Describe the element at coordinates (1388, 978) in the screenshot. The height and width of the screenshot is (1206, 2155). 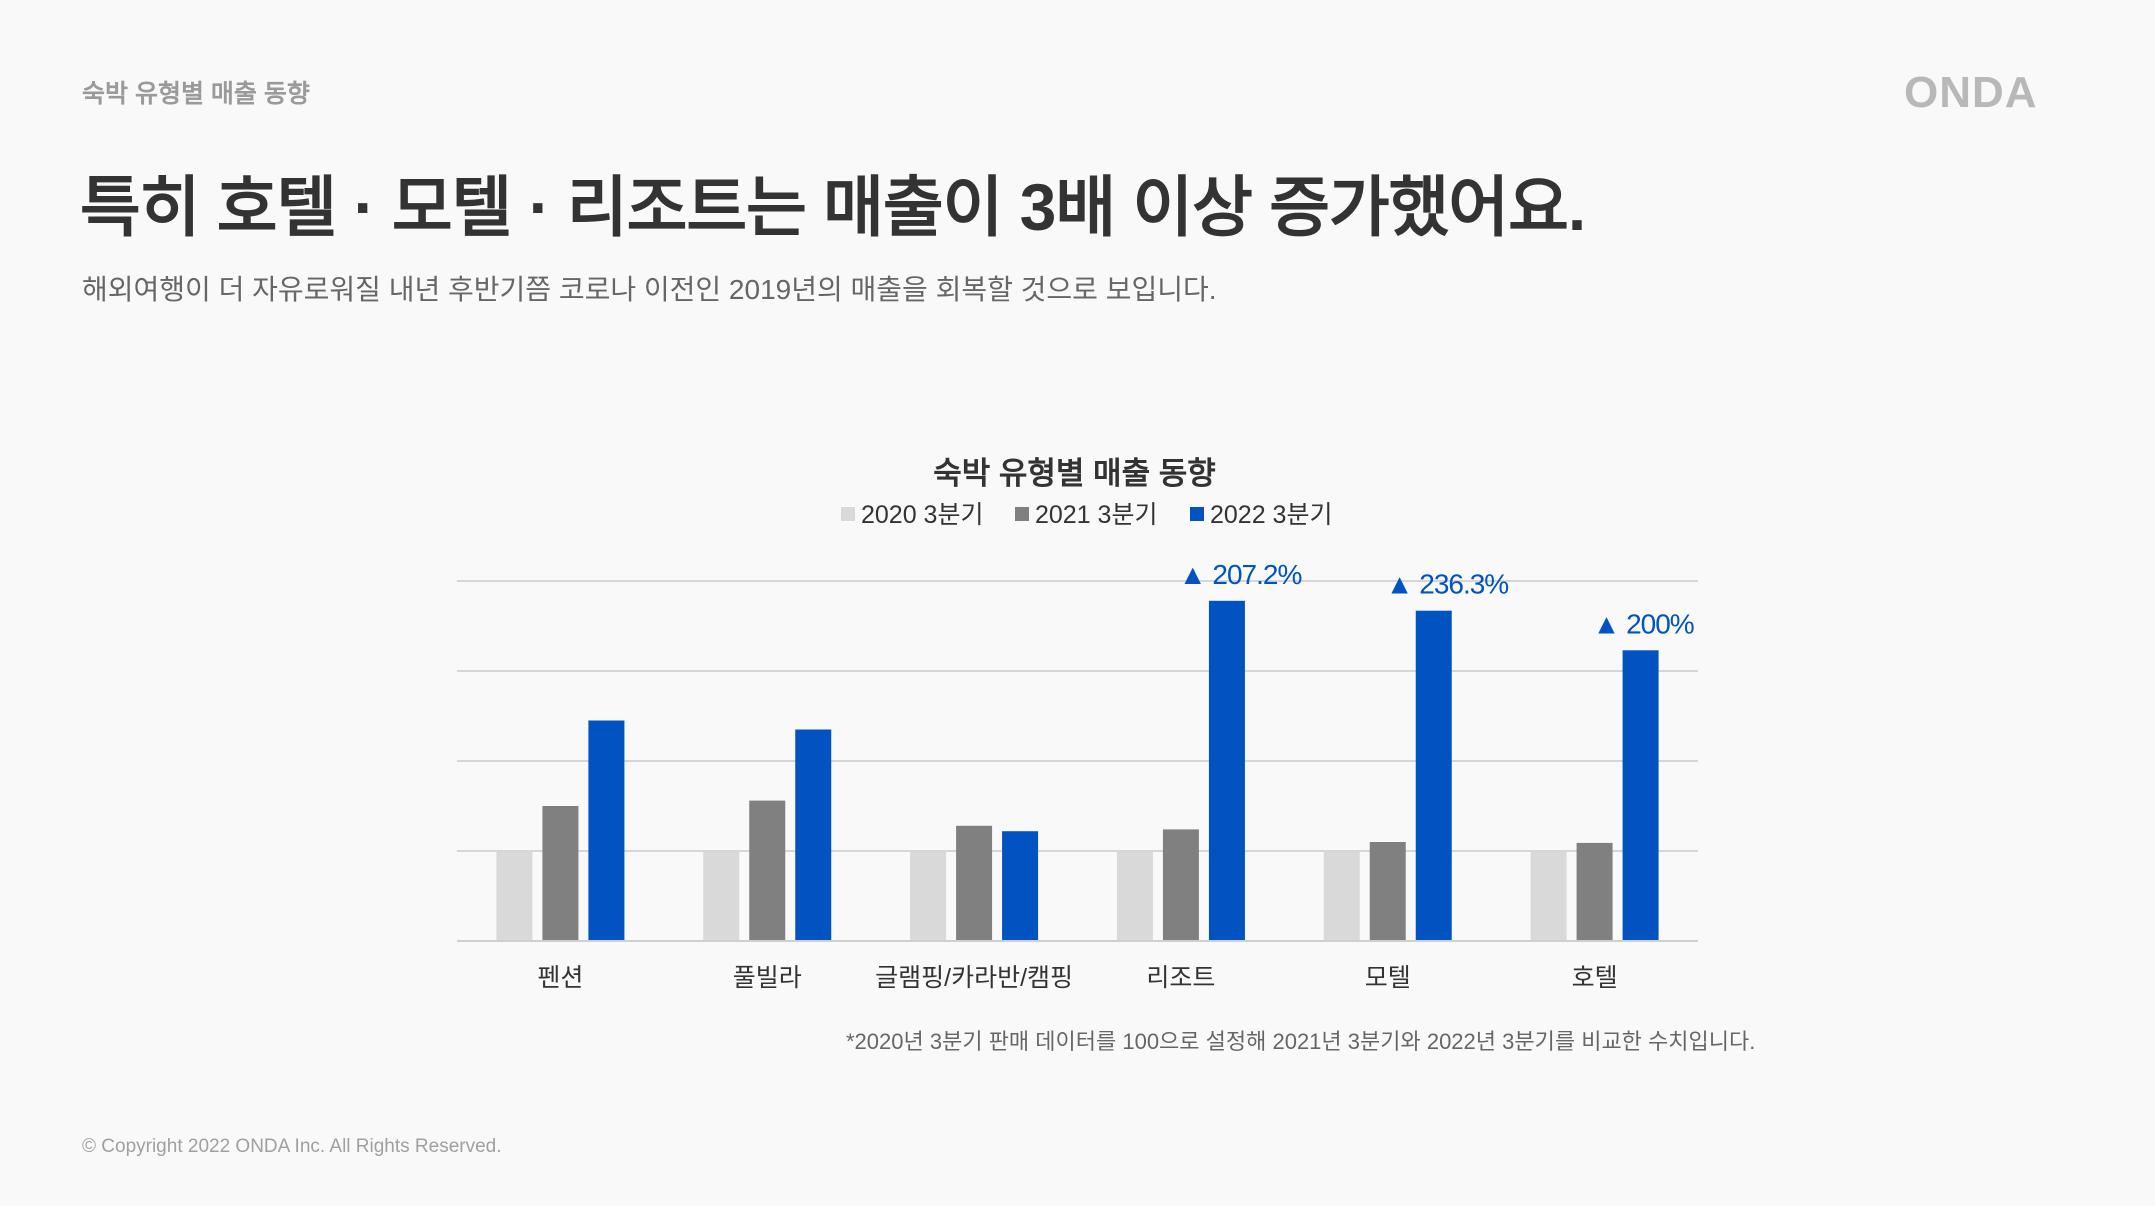
I see `category-label-4: 모텔` at that location.